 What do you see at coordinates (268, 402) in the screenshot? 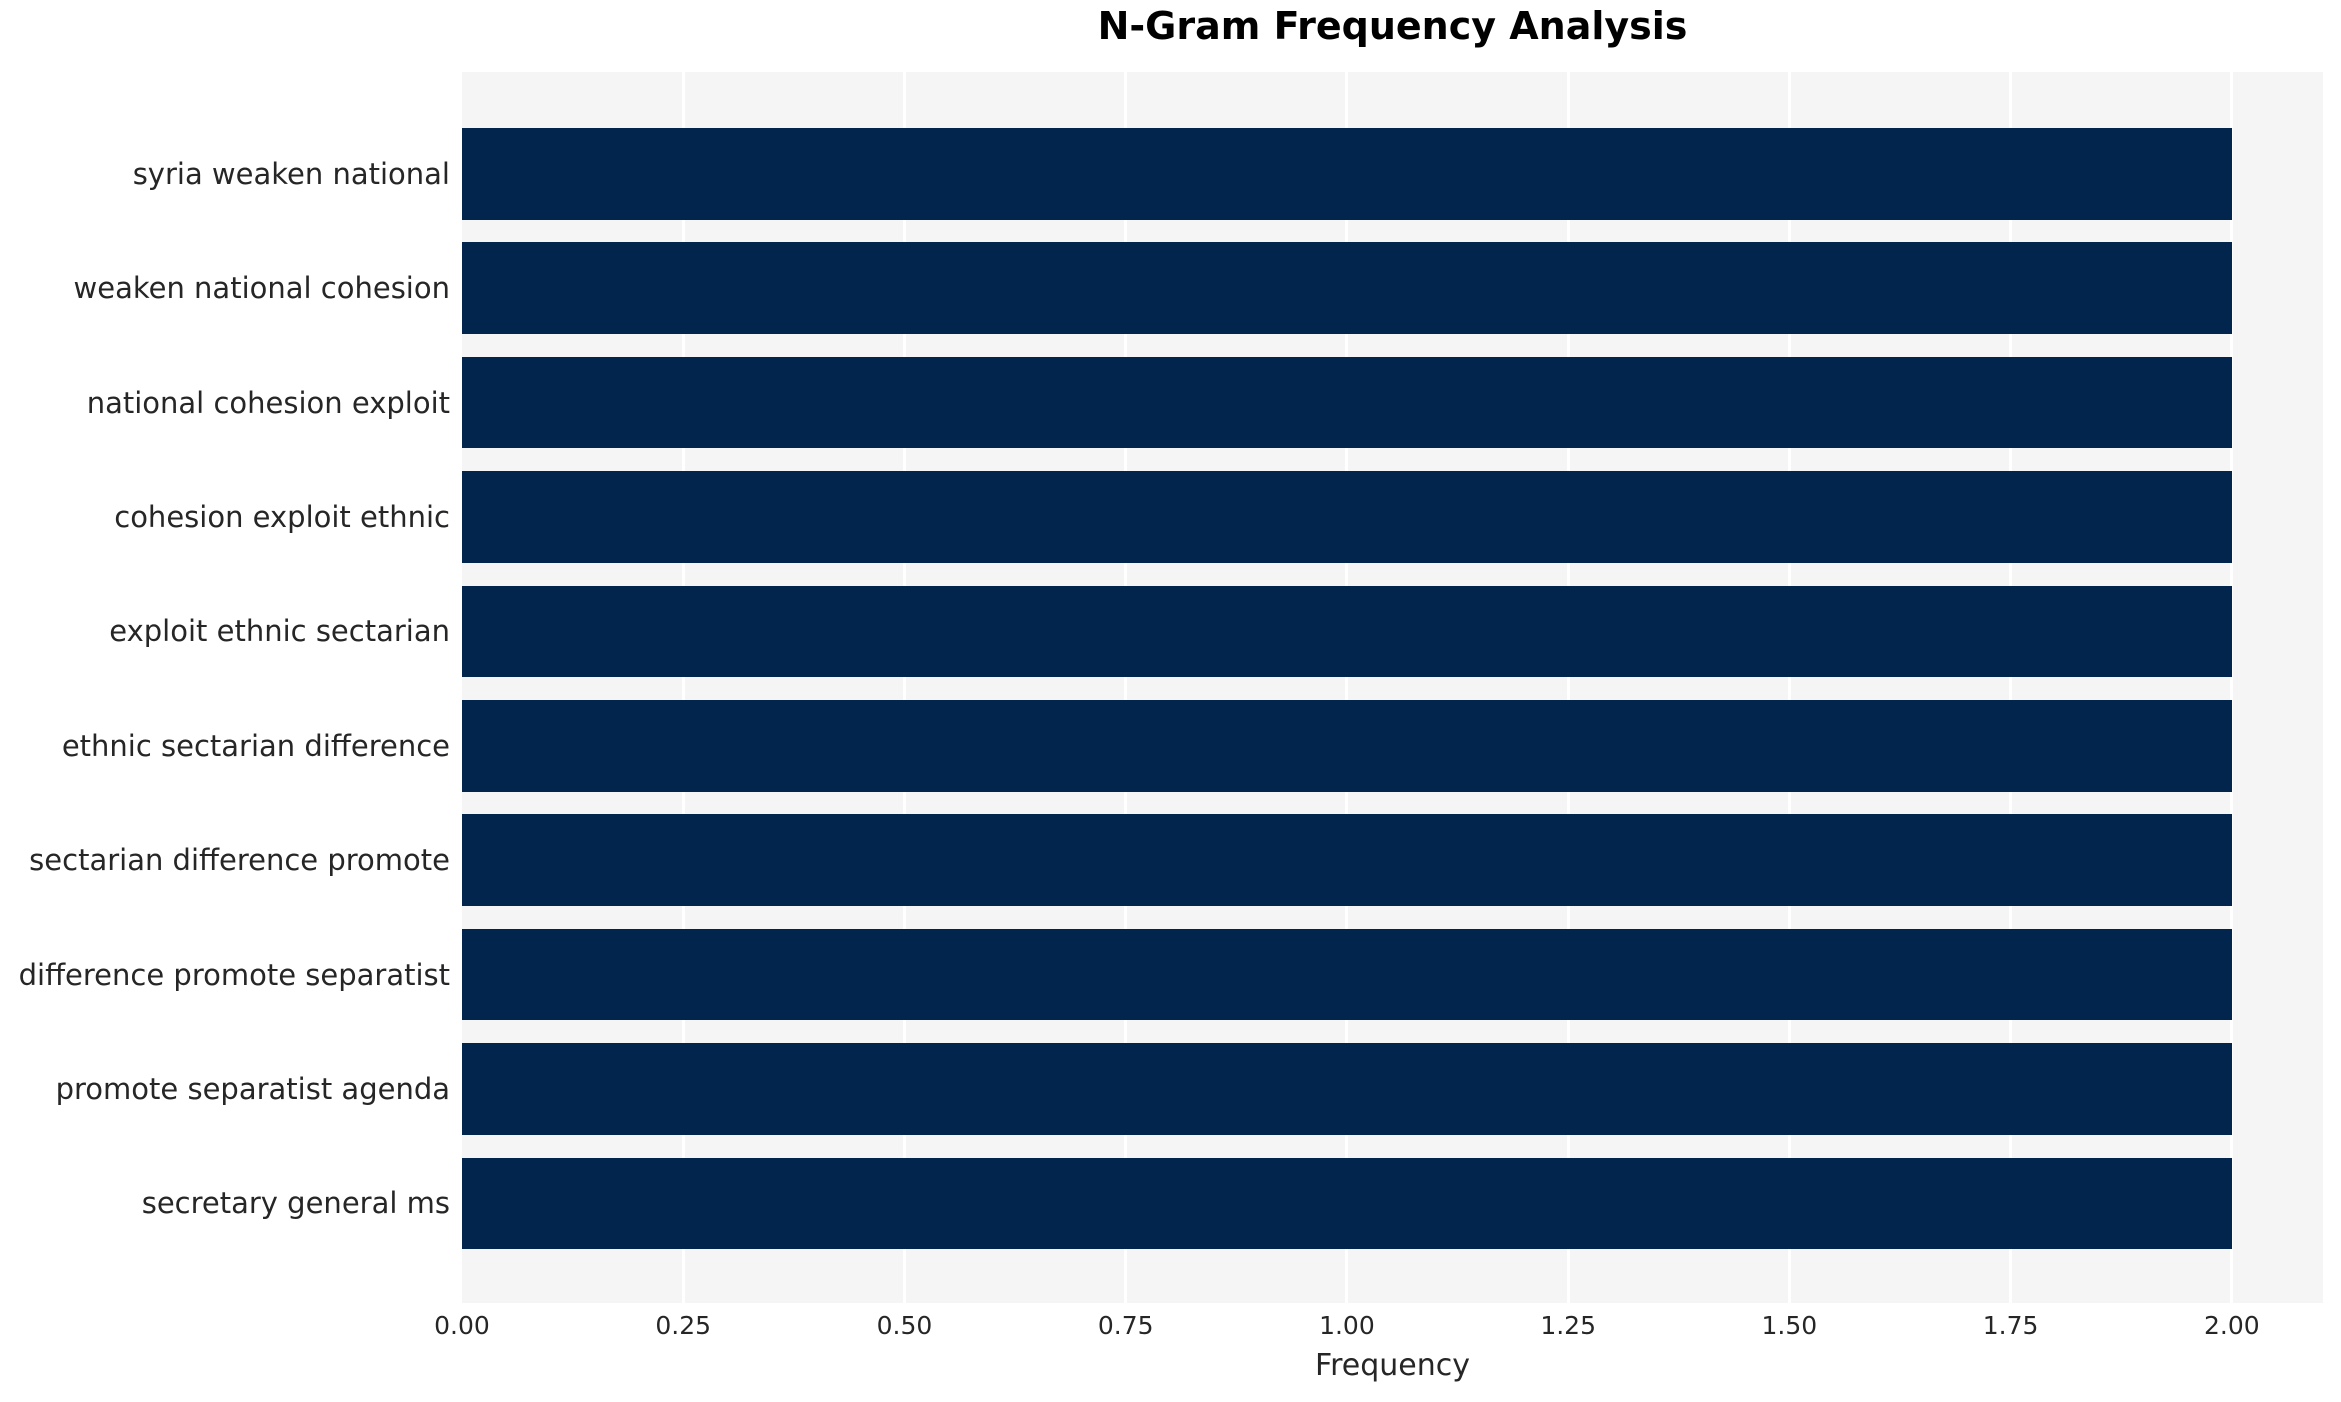
I see `y-tick-label: national cohesion exploit` at bounding box center [268, 402].